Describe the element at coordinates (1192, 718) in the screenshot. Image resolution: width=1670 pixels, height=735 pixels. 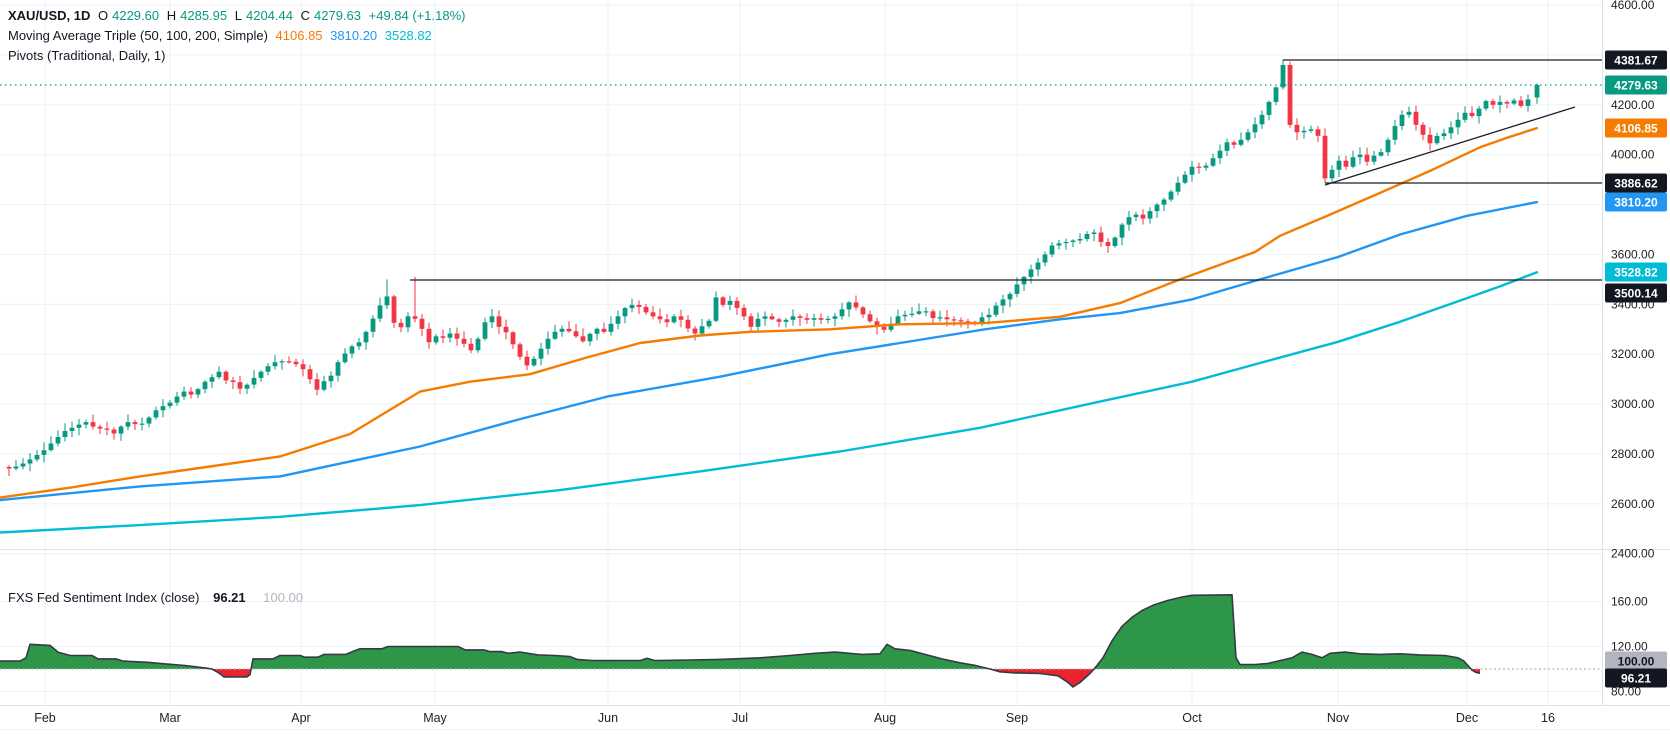
I see `time-axis-label: Oct` at that location.